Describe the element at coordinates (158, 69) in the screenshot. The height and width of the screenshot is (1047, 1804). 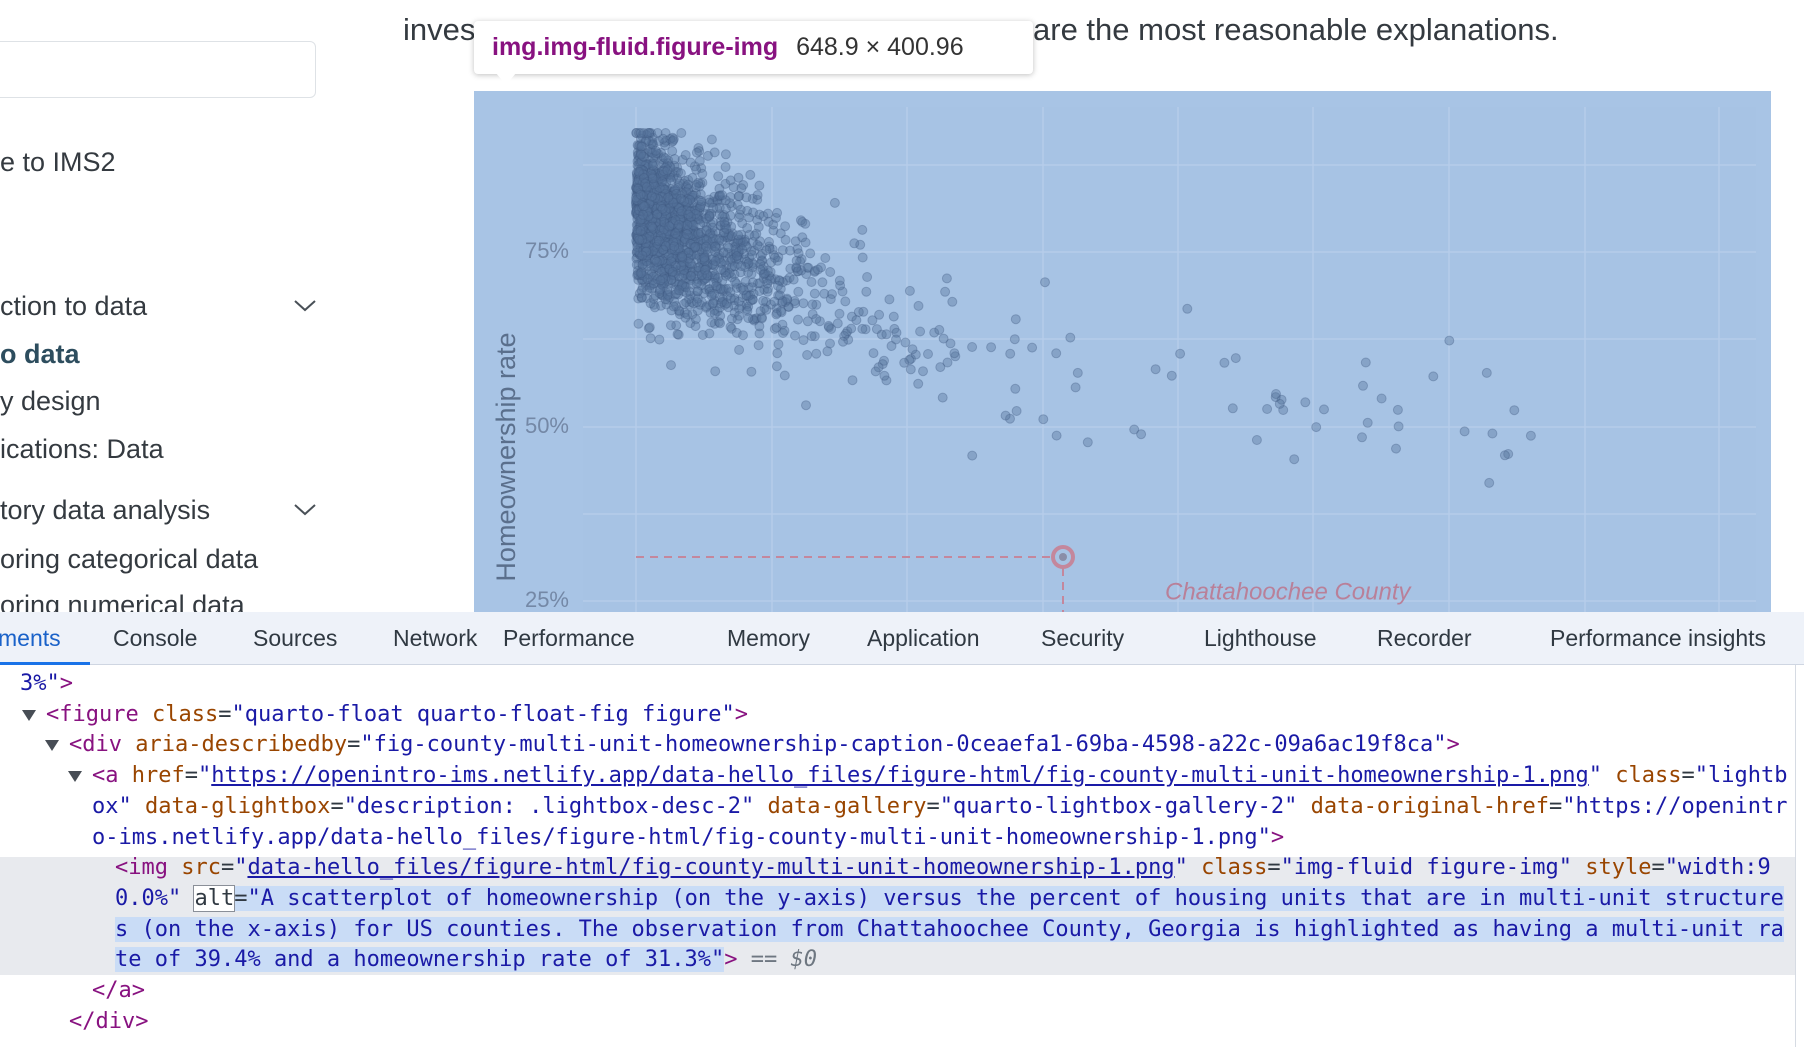
I see `search-box` at that location.